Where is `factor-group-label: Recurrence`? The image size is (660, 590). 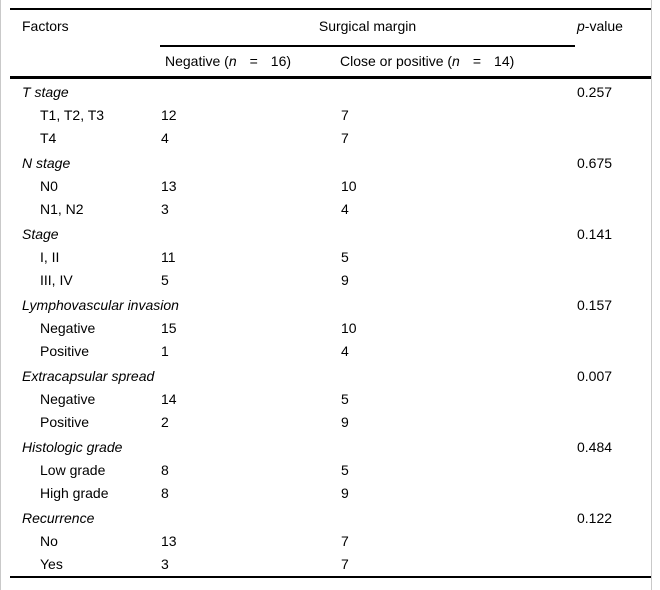 factor-group-label: Recurrence is located at coordinates (58, 518).